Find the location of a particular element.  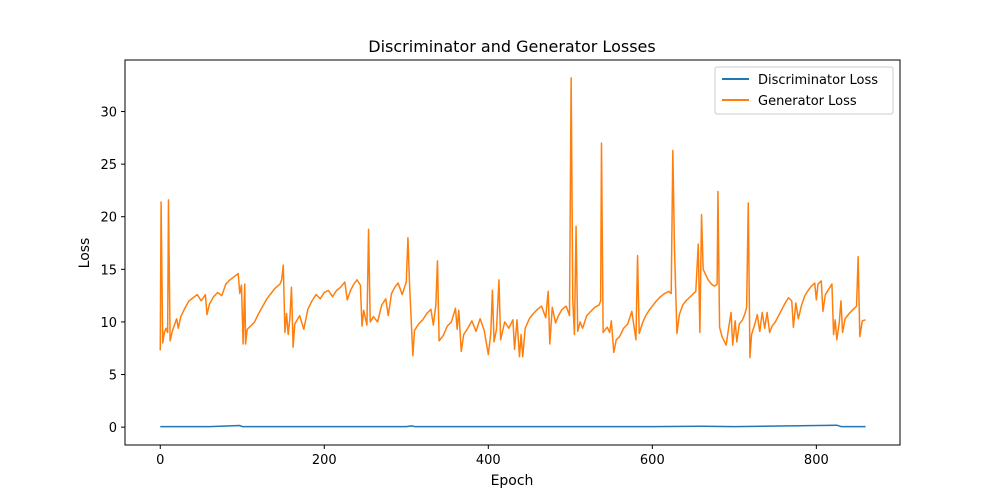

y-axis: 0 5 10 15 20 25 30 is located at coordinates (112, 271).